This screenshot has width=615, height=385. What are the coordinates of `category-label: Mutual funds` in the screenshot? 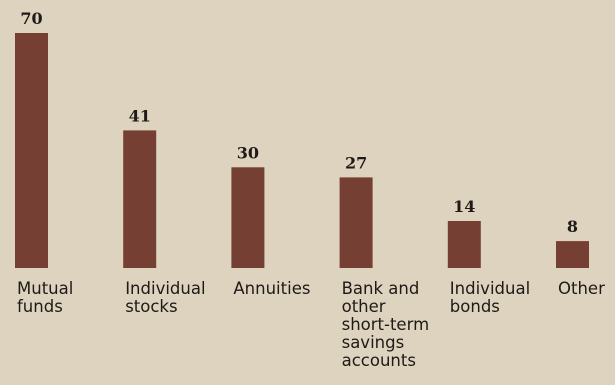 It's located at (45, 297).